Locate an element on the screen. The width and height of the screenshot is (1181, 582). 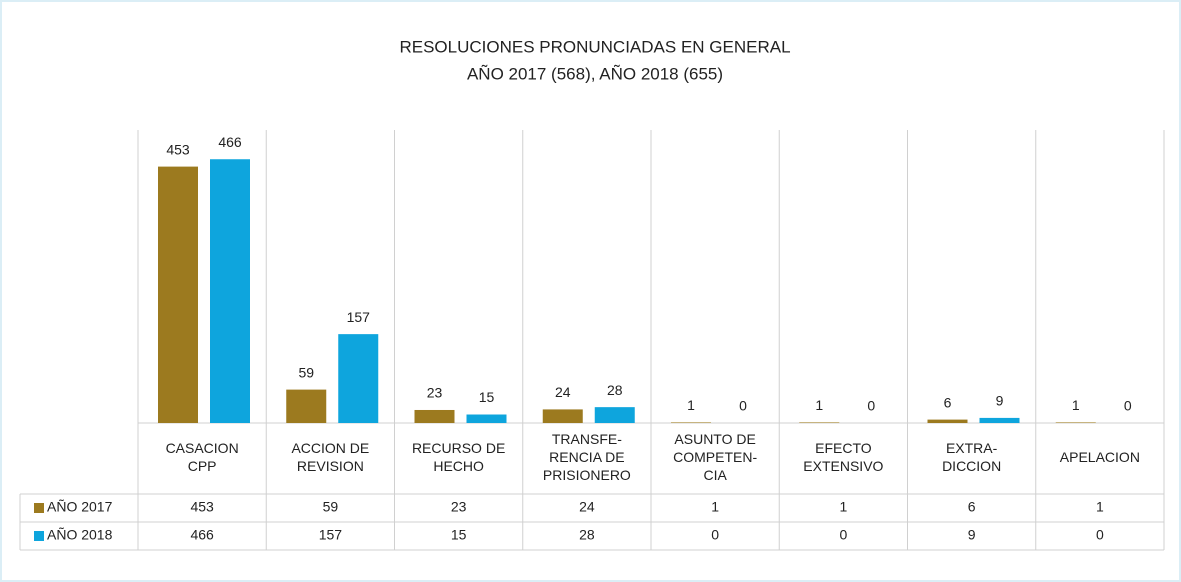
data-label: 453 is located at coordinates (178, 149).